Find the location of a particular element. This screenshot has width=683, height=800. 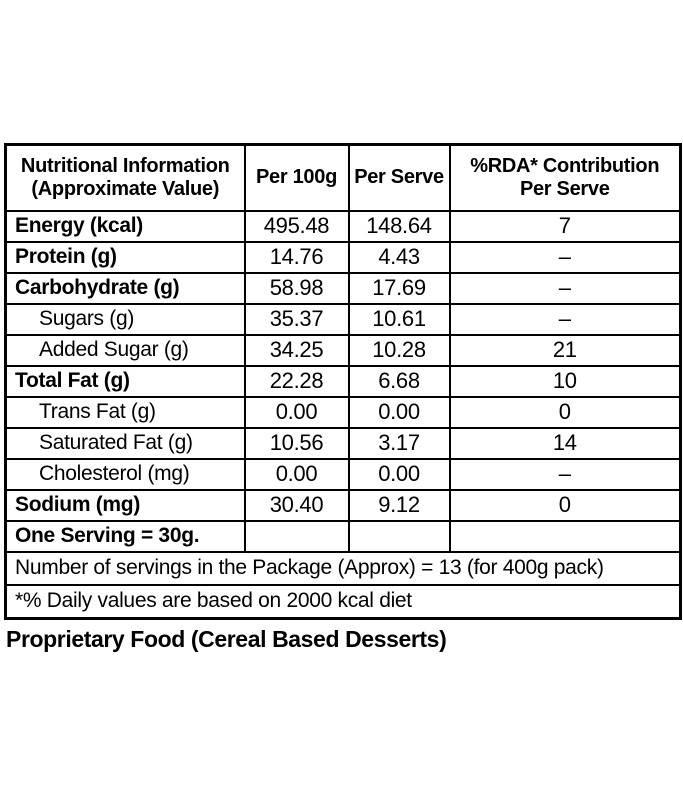

per-100g-cell: 30.40 is located at coordinates (296, 505).